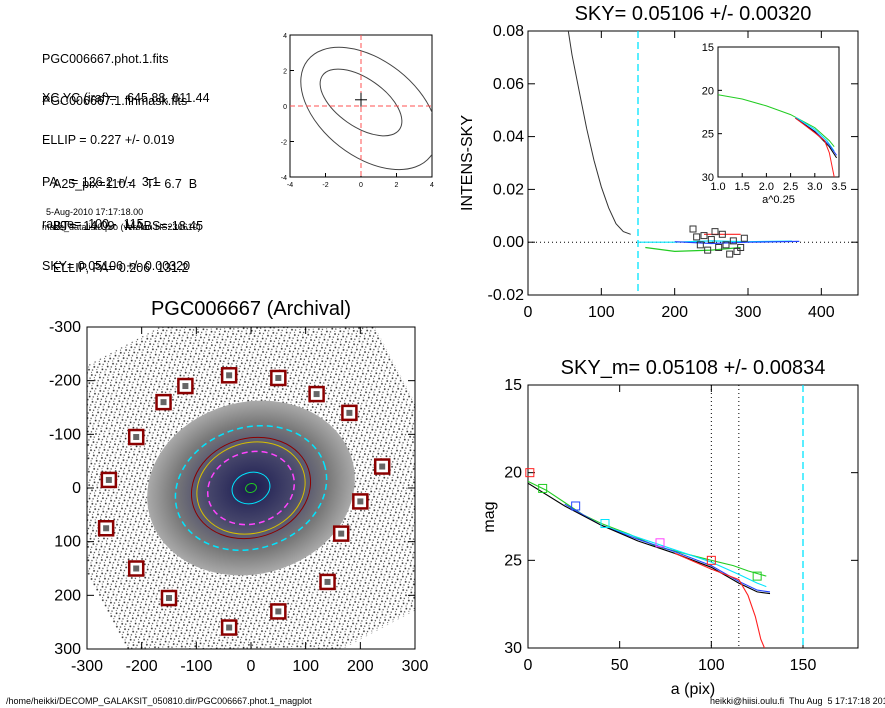 This screenshot has height=708, width=885. I want to click on contour-y-label: 4, so click(285, 36).